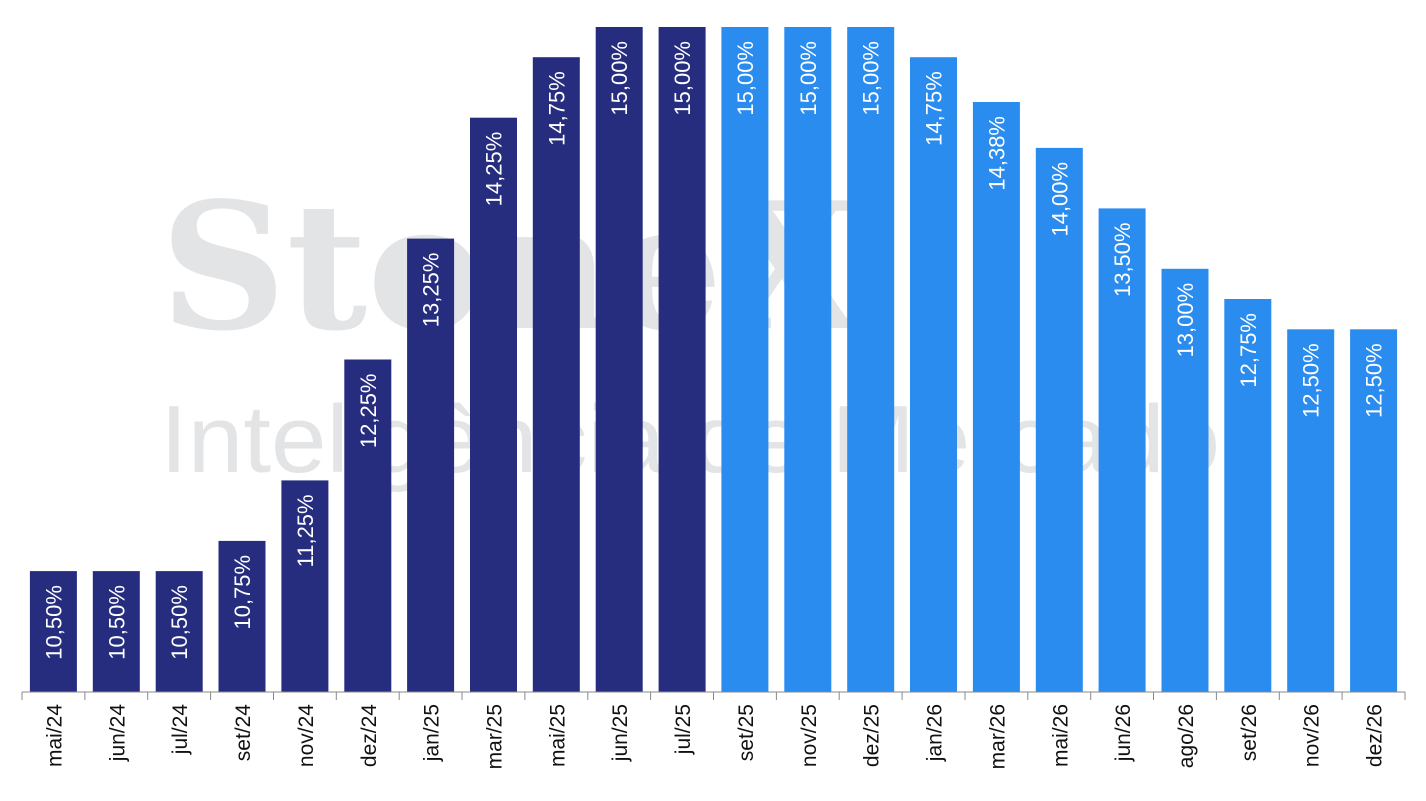 The width and height of the screenshot is (1426, 801). What do you see at coordinates (935, 733) in the screenshot?
I see `x-tick-label: jan/26` at bounding box center [935, 733].